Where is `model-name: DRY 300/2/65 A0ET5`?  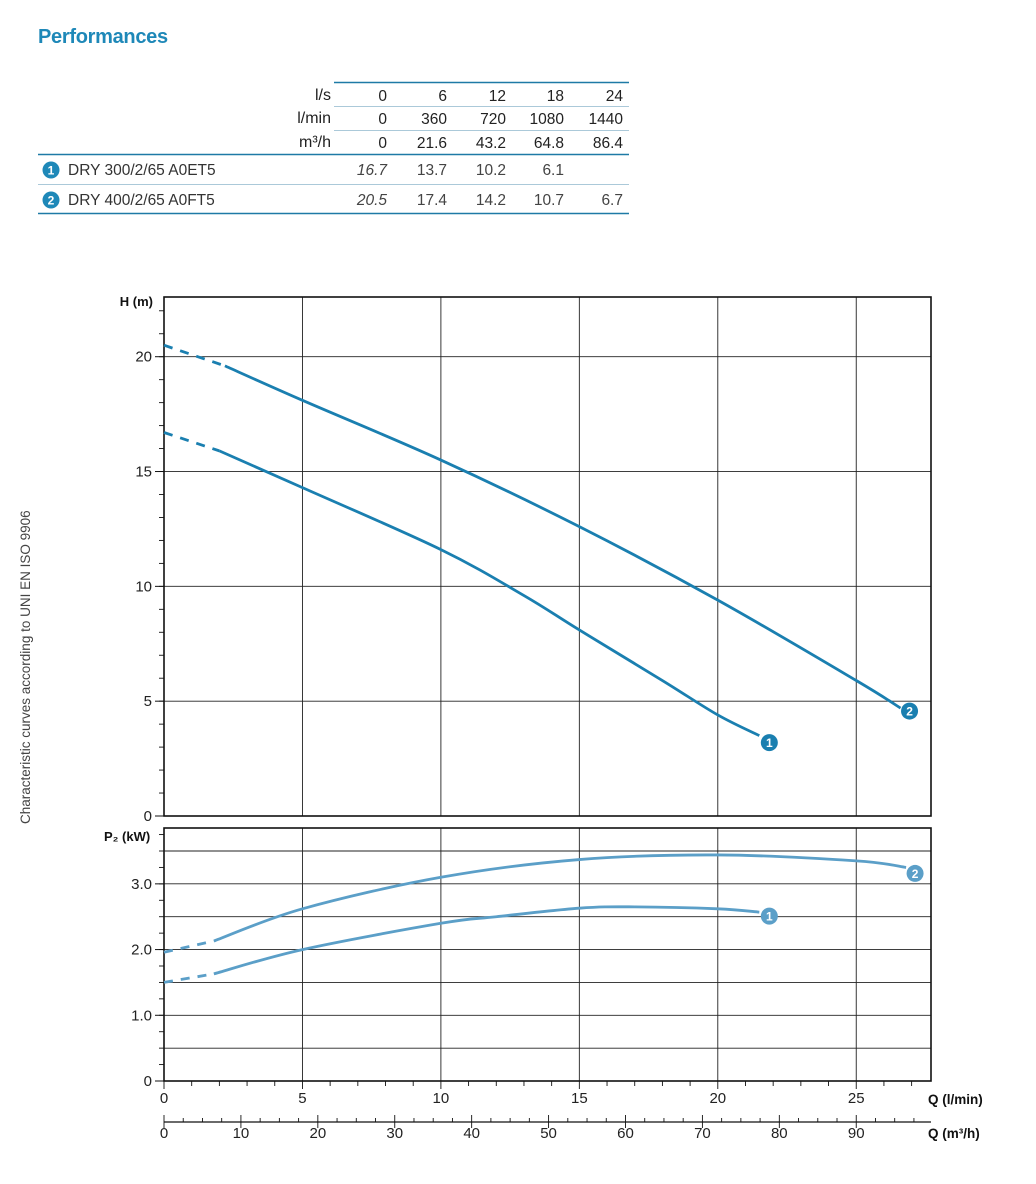
model-name: DRY 300/2/65 A0ET5 is located at coordinates (142, 170).